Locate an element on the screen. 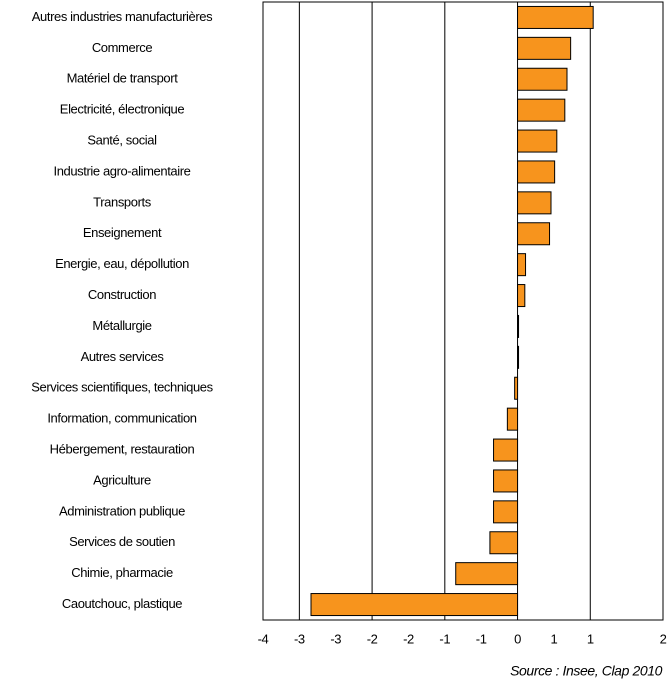  y-tick-label: Santé, social is located at coordinates (122, 139).